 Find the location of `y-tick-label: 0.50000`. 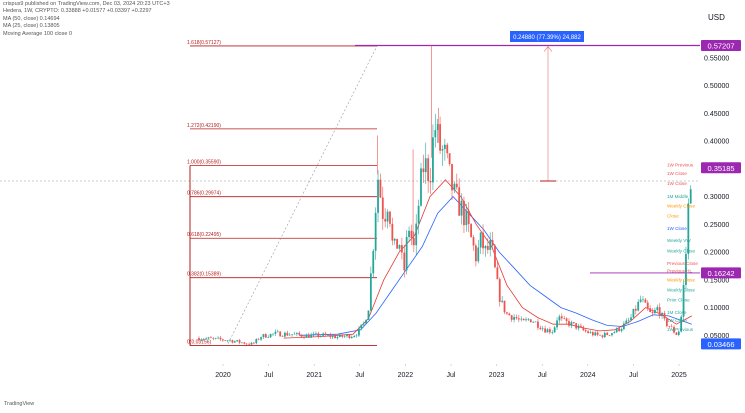

y-tick-label: 0.50000 is located at coordinates (716, 86).